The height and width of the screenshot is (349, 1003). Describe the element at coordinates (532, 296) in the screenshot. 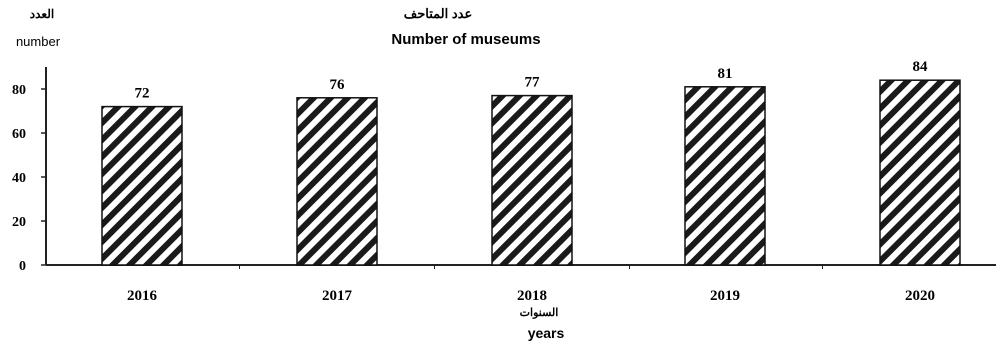

I see `x-tick-label-2018: 2018` at that location.